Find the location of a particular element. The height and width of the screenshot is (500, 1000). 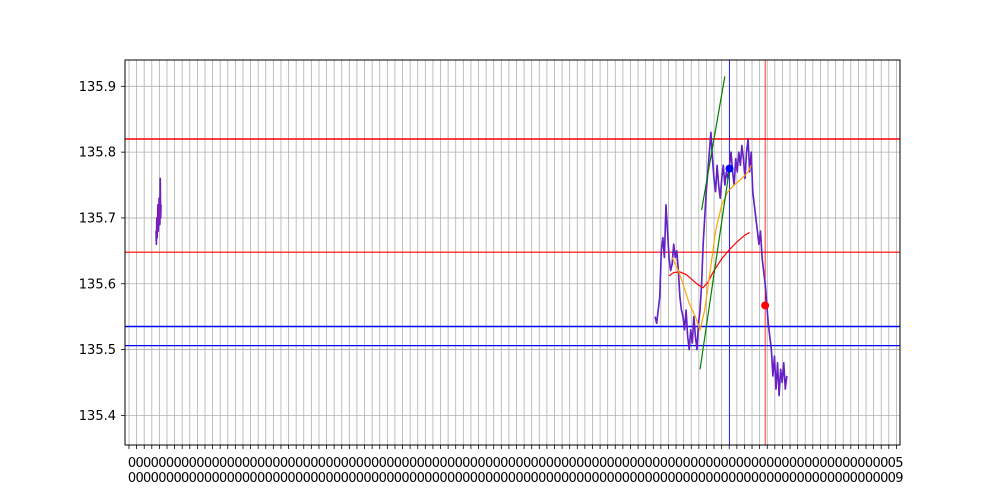

overlay-lines is located at coordinates (710, 223).